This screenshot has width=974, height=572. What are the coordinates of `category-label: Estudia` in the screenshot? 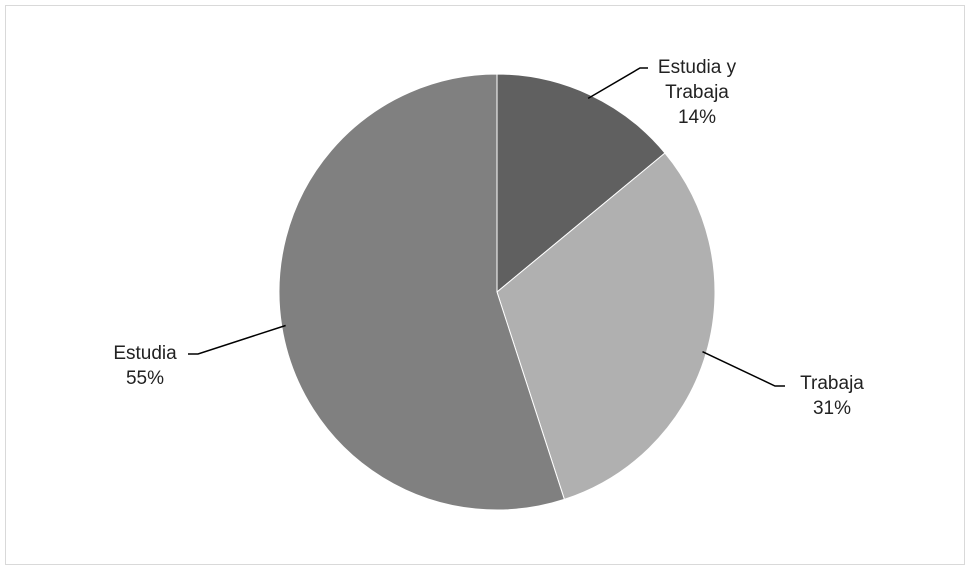 It's located at (145, 353).